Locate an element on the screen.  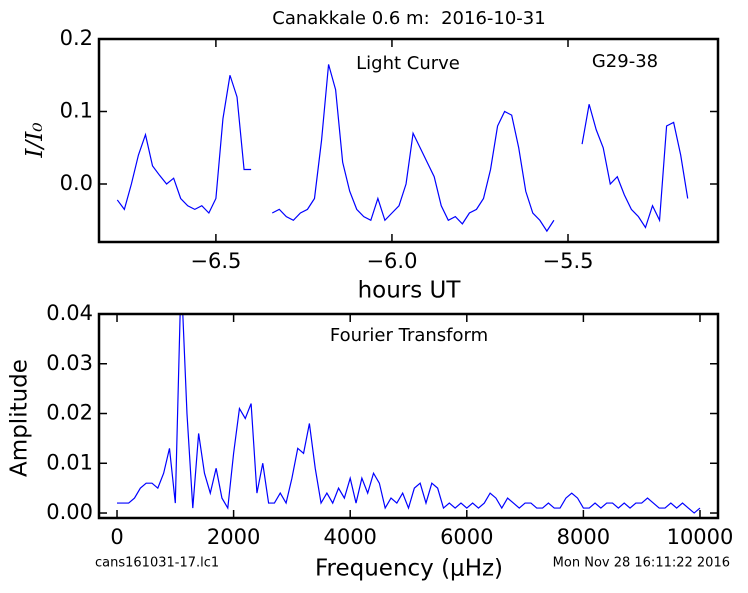
footer-date: Mon Nov 28 16:11:22 2016 is located at coordinates (641, 563).